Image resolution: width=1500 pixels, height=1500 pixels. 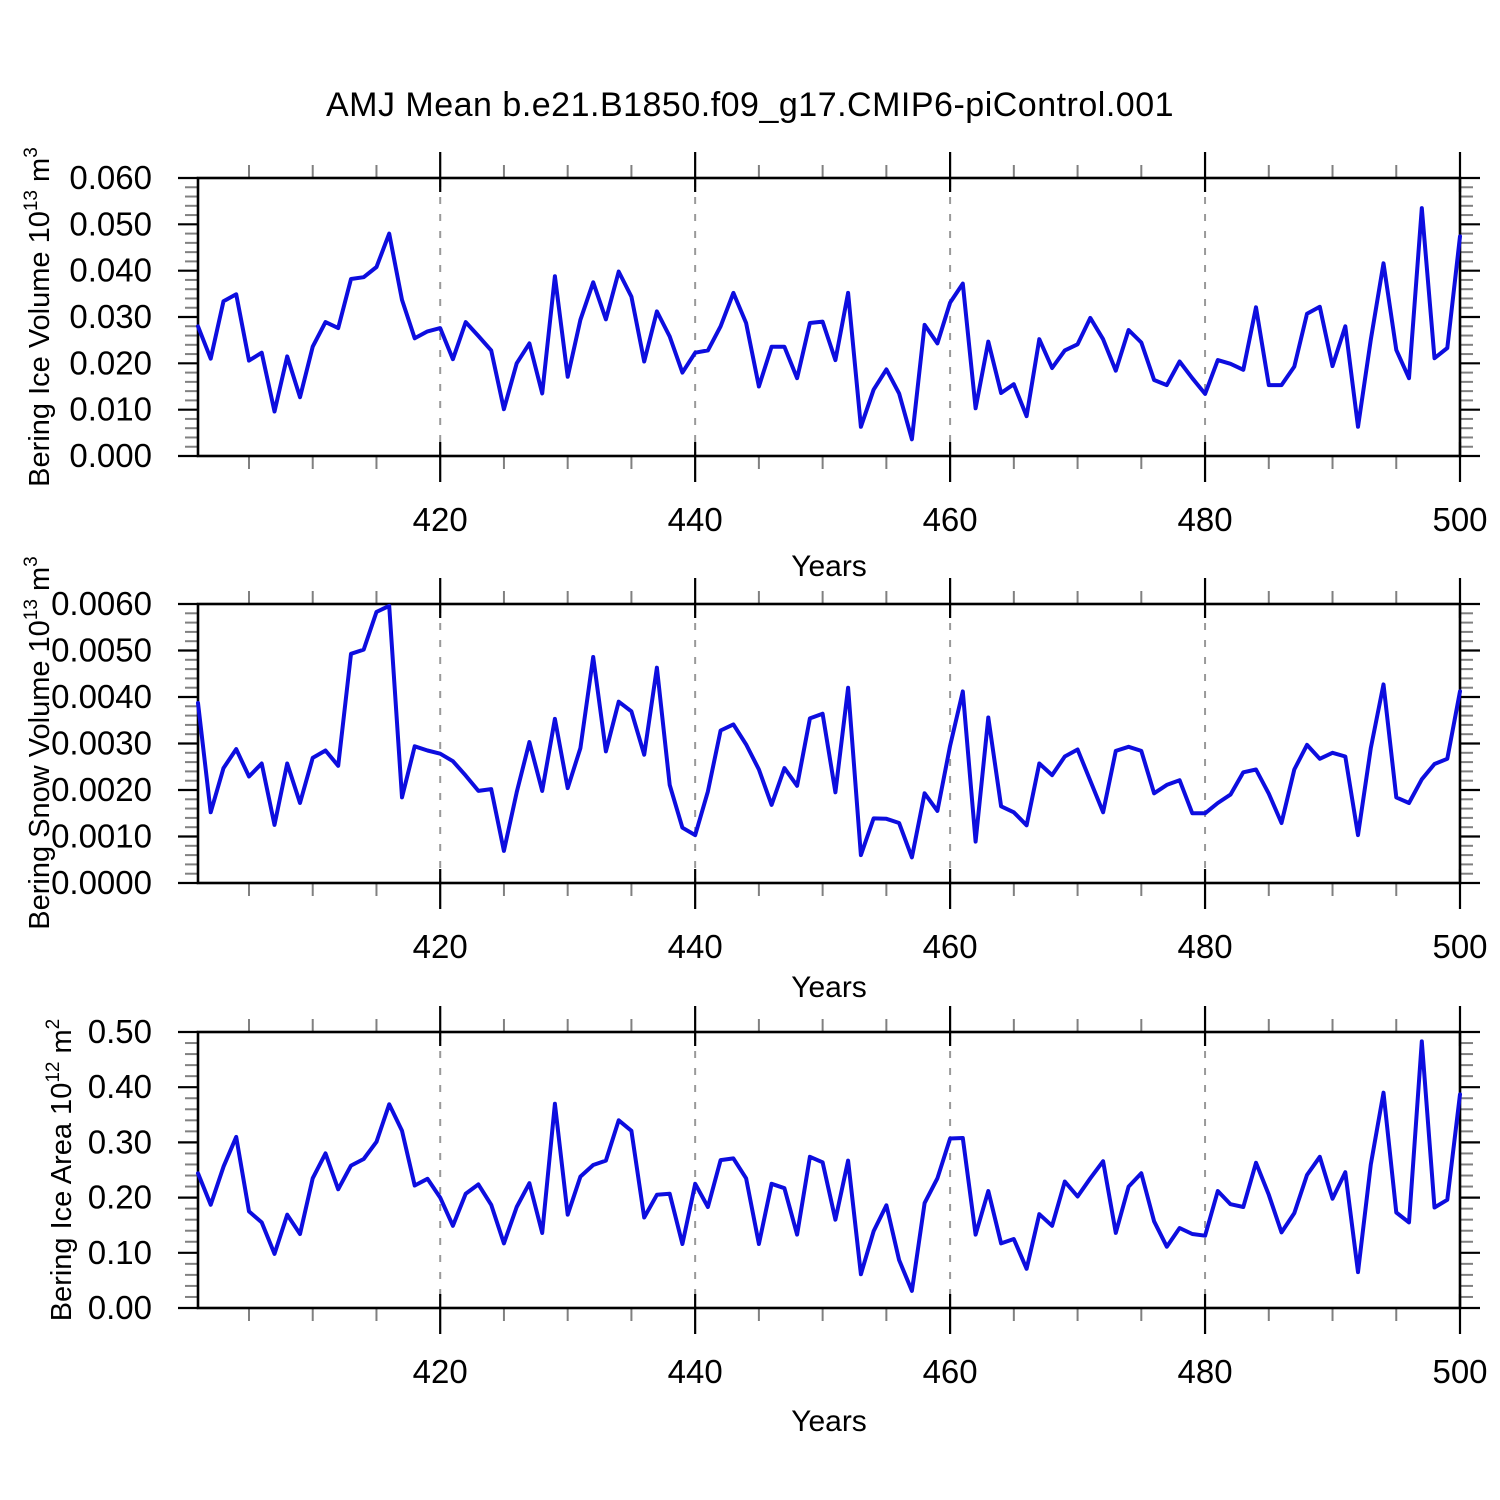 I want to click on y-tick-label: 0.060, so click(x=110, y=177).